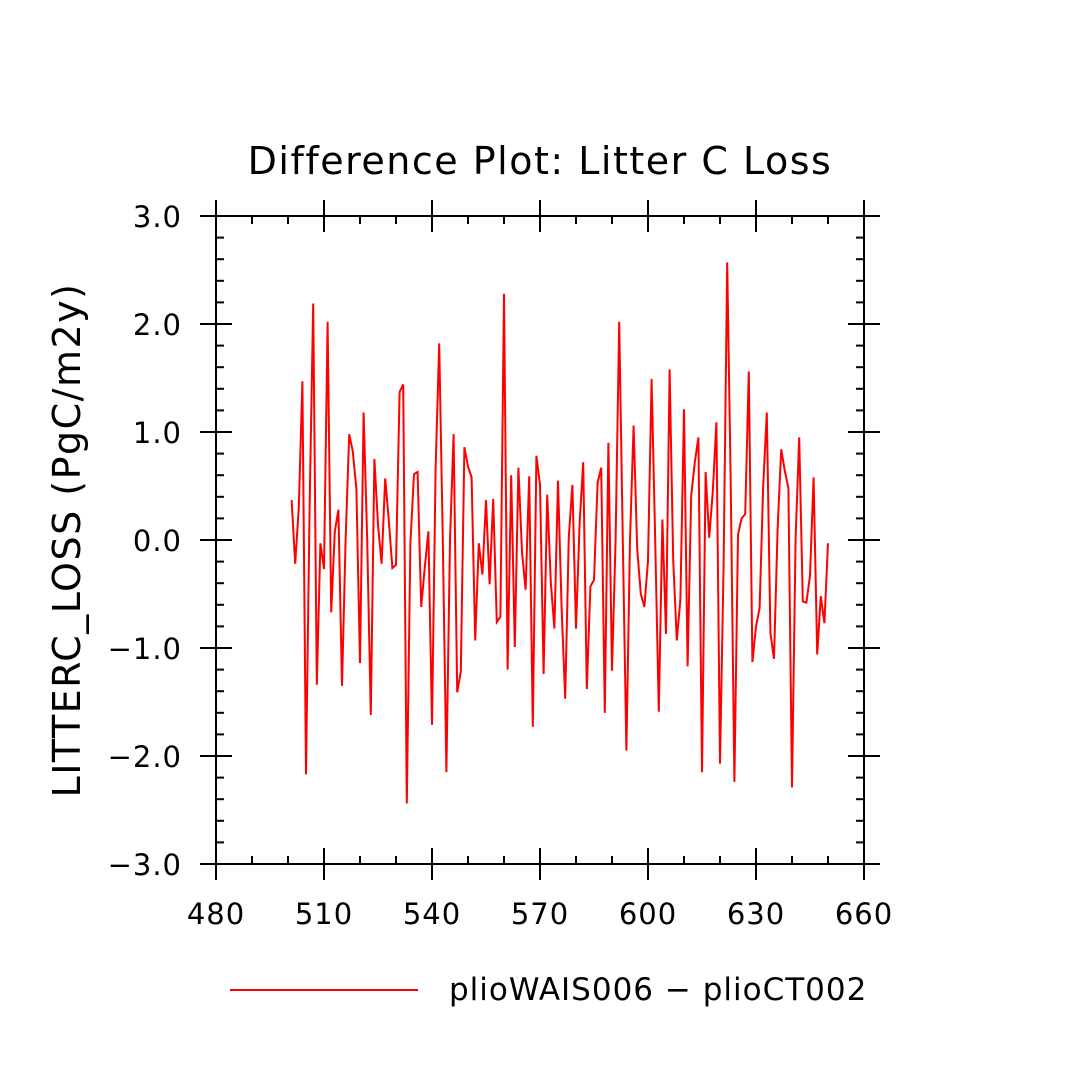 The height and width of the screenshot is (1080, 1080). What do you see at coordinates (324, 914) in the screenshot?
I see `x-tick-label: 510` at bounding box center [324, 914].